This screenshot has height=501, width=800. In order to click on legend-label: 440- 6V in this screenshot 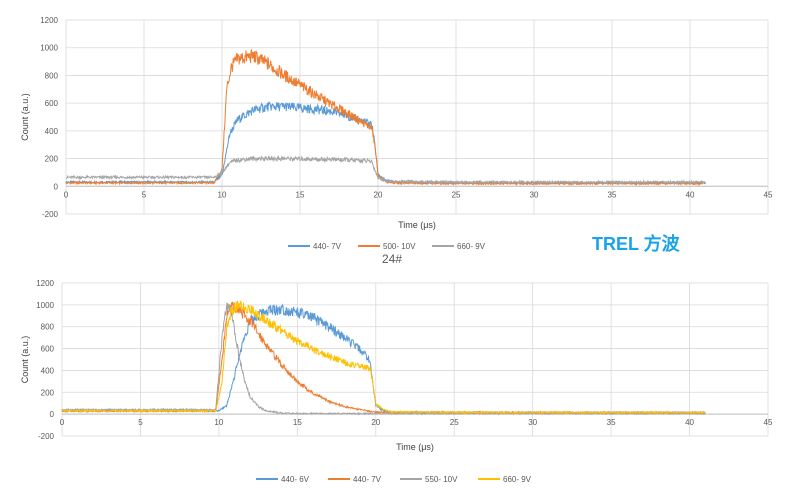, I will do `click(295, 479)`.